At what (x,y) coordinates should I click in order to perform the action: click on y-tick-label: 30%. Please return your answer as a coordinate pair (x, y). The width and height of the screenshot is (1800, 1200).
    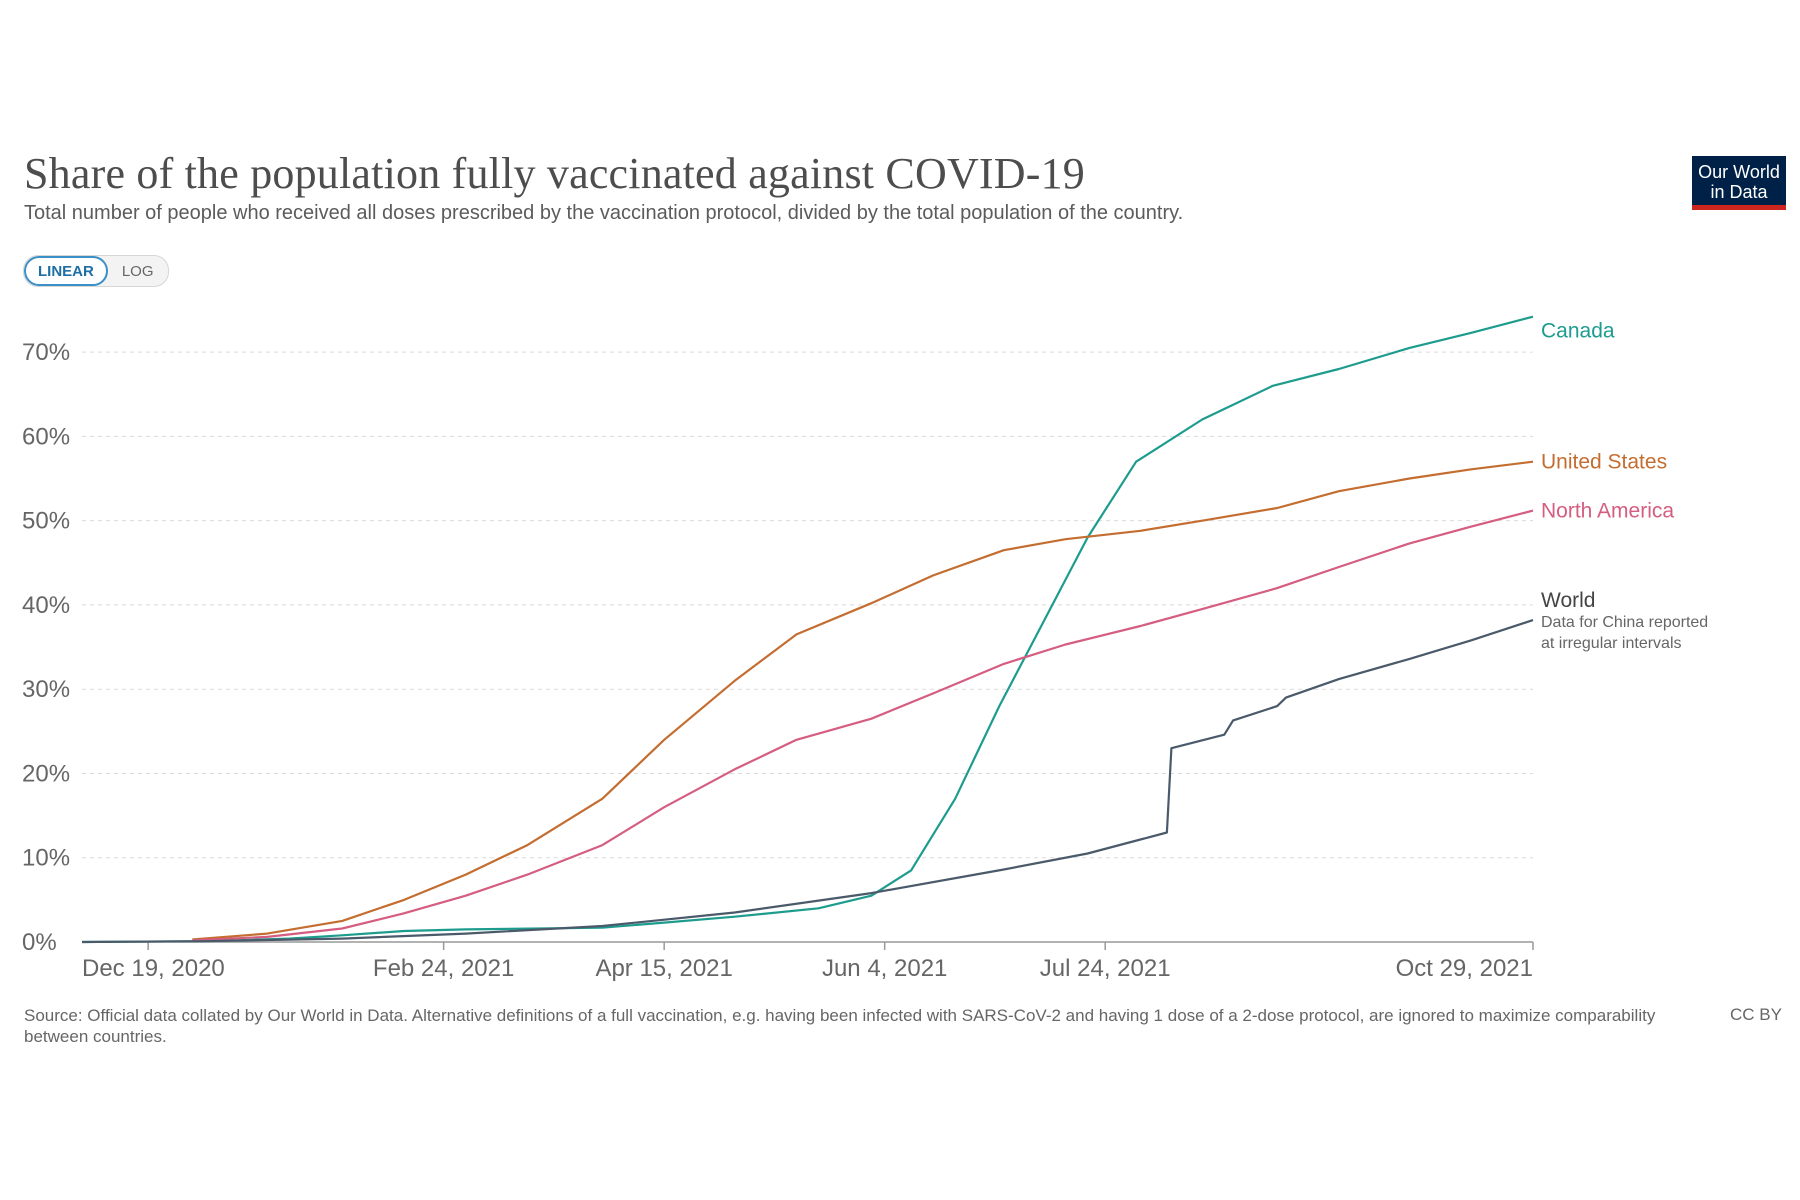
    Looking at the image, I should click on (46, 689).